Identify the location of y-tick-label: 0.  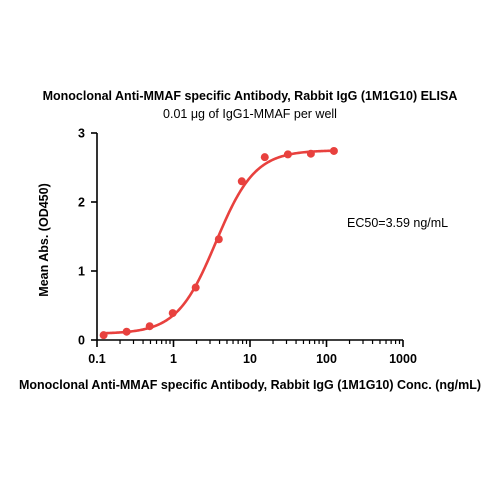
(81, 341).